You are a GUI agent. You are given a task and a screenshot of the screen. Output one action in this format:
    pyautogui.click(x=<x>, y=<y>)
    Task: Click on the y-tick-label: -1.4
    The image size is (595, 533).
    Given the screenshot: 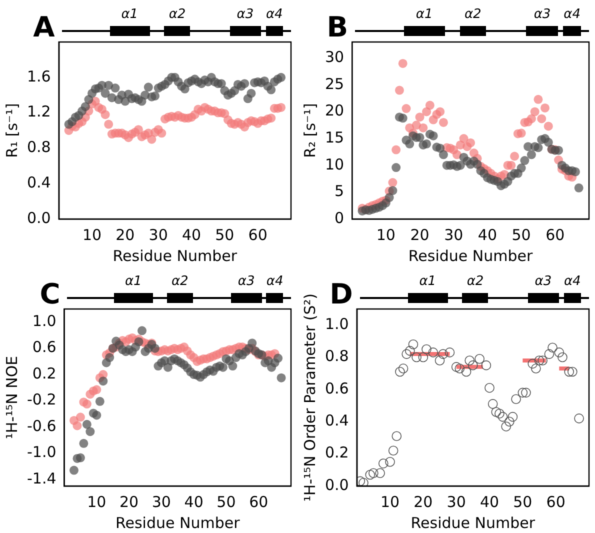 What is the action you would take?
    pyautogui.click(x=41, y=478)
    